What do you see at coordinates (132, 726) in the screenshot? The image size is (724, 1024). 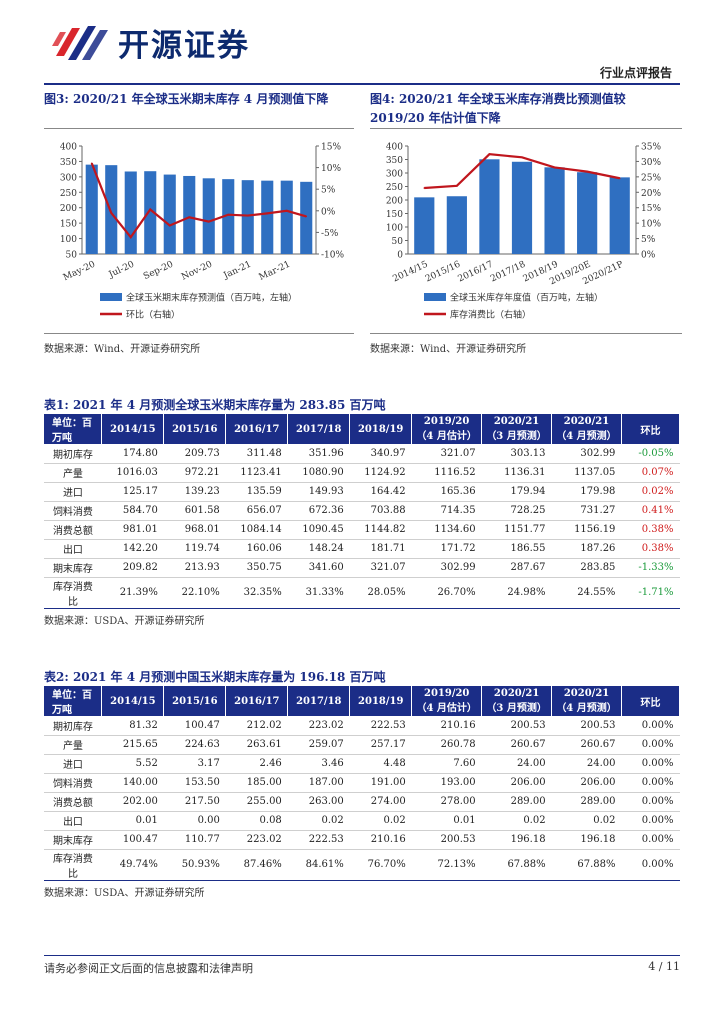 I see `table-cell: 81.32` at bounding box center [132, 726].